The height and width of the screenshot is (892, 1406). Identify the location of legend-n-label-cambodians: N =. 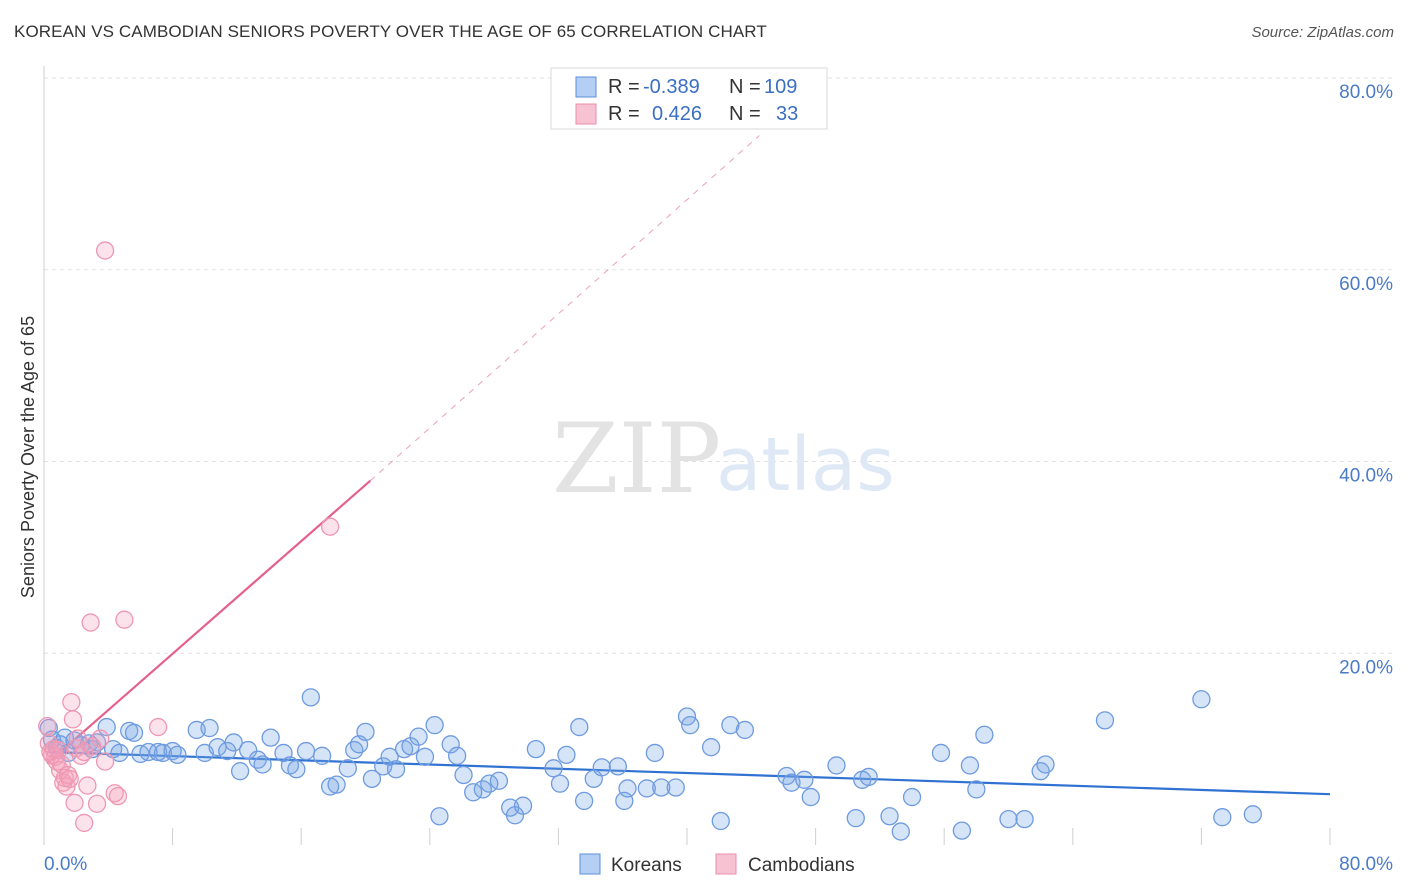
(745, 114).